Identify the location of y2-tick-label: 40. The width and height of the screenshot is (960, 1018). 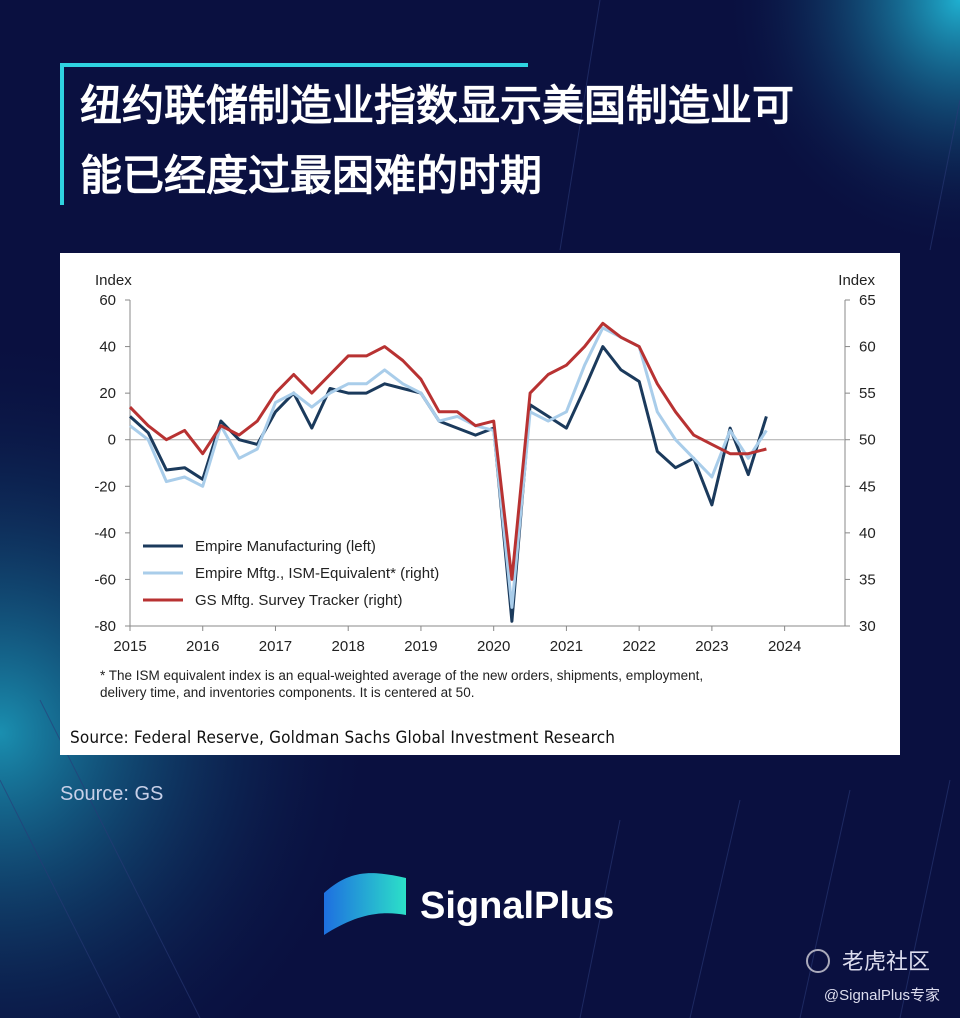
(867, 533).